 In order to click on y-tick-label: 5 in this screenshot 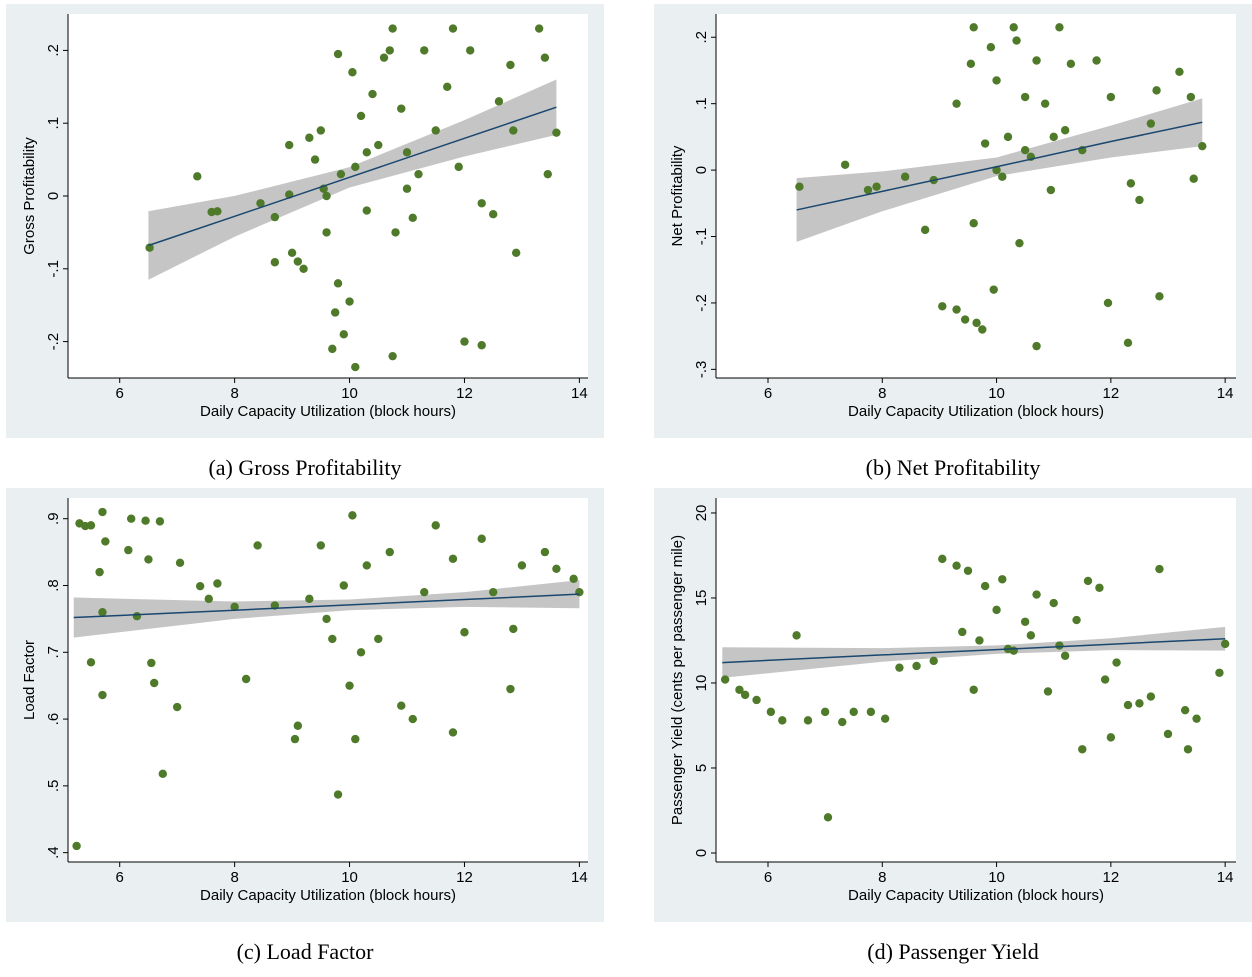, I will do `click(701, 768)`.